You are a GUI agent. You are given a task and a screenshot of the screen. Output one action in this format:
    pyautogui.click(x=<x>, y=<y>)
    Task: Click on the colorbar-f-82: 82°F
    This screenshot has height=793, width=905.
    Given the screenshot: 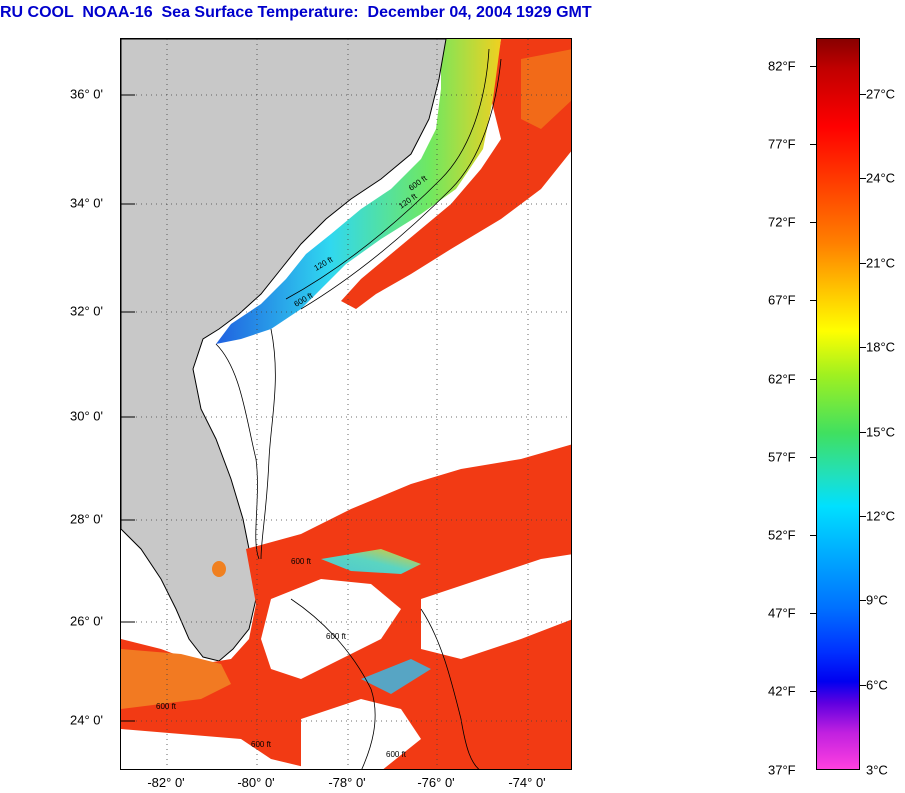 What is the action you would take?
    pyautogui.click(x=782, y=66)
    